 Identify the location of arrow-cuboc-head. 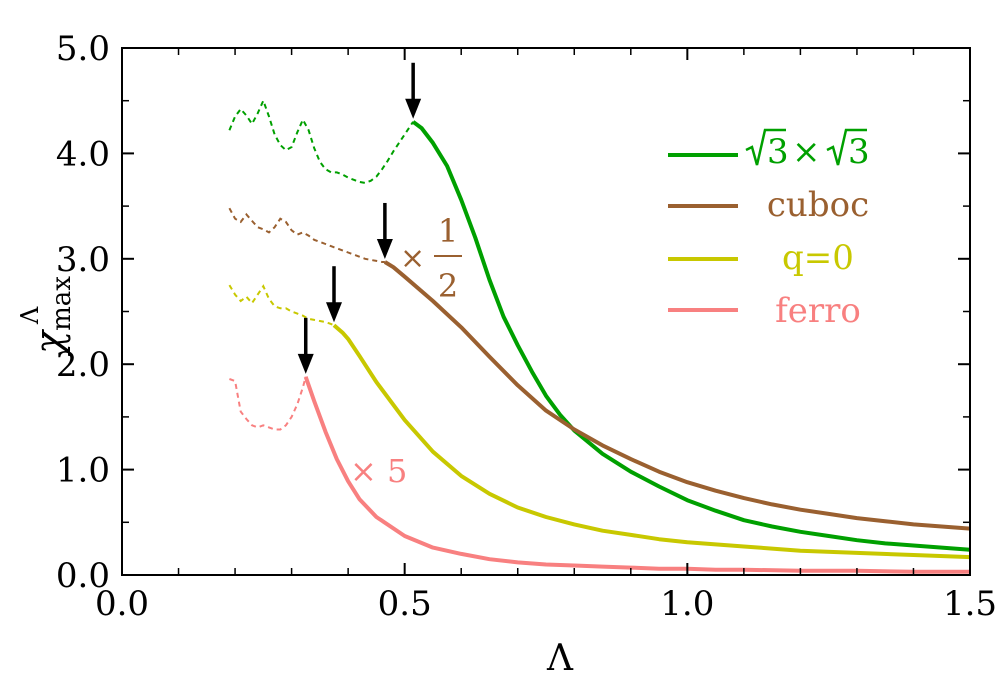
(384, 248).